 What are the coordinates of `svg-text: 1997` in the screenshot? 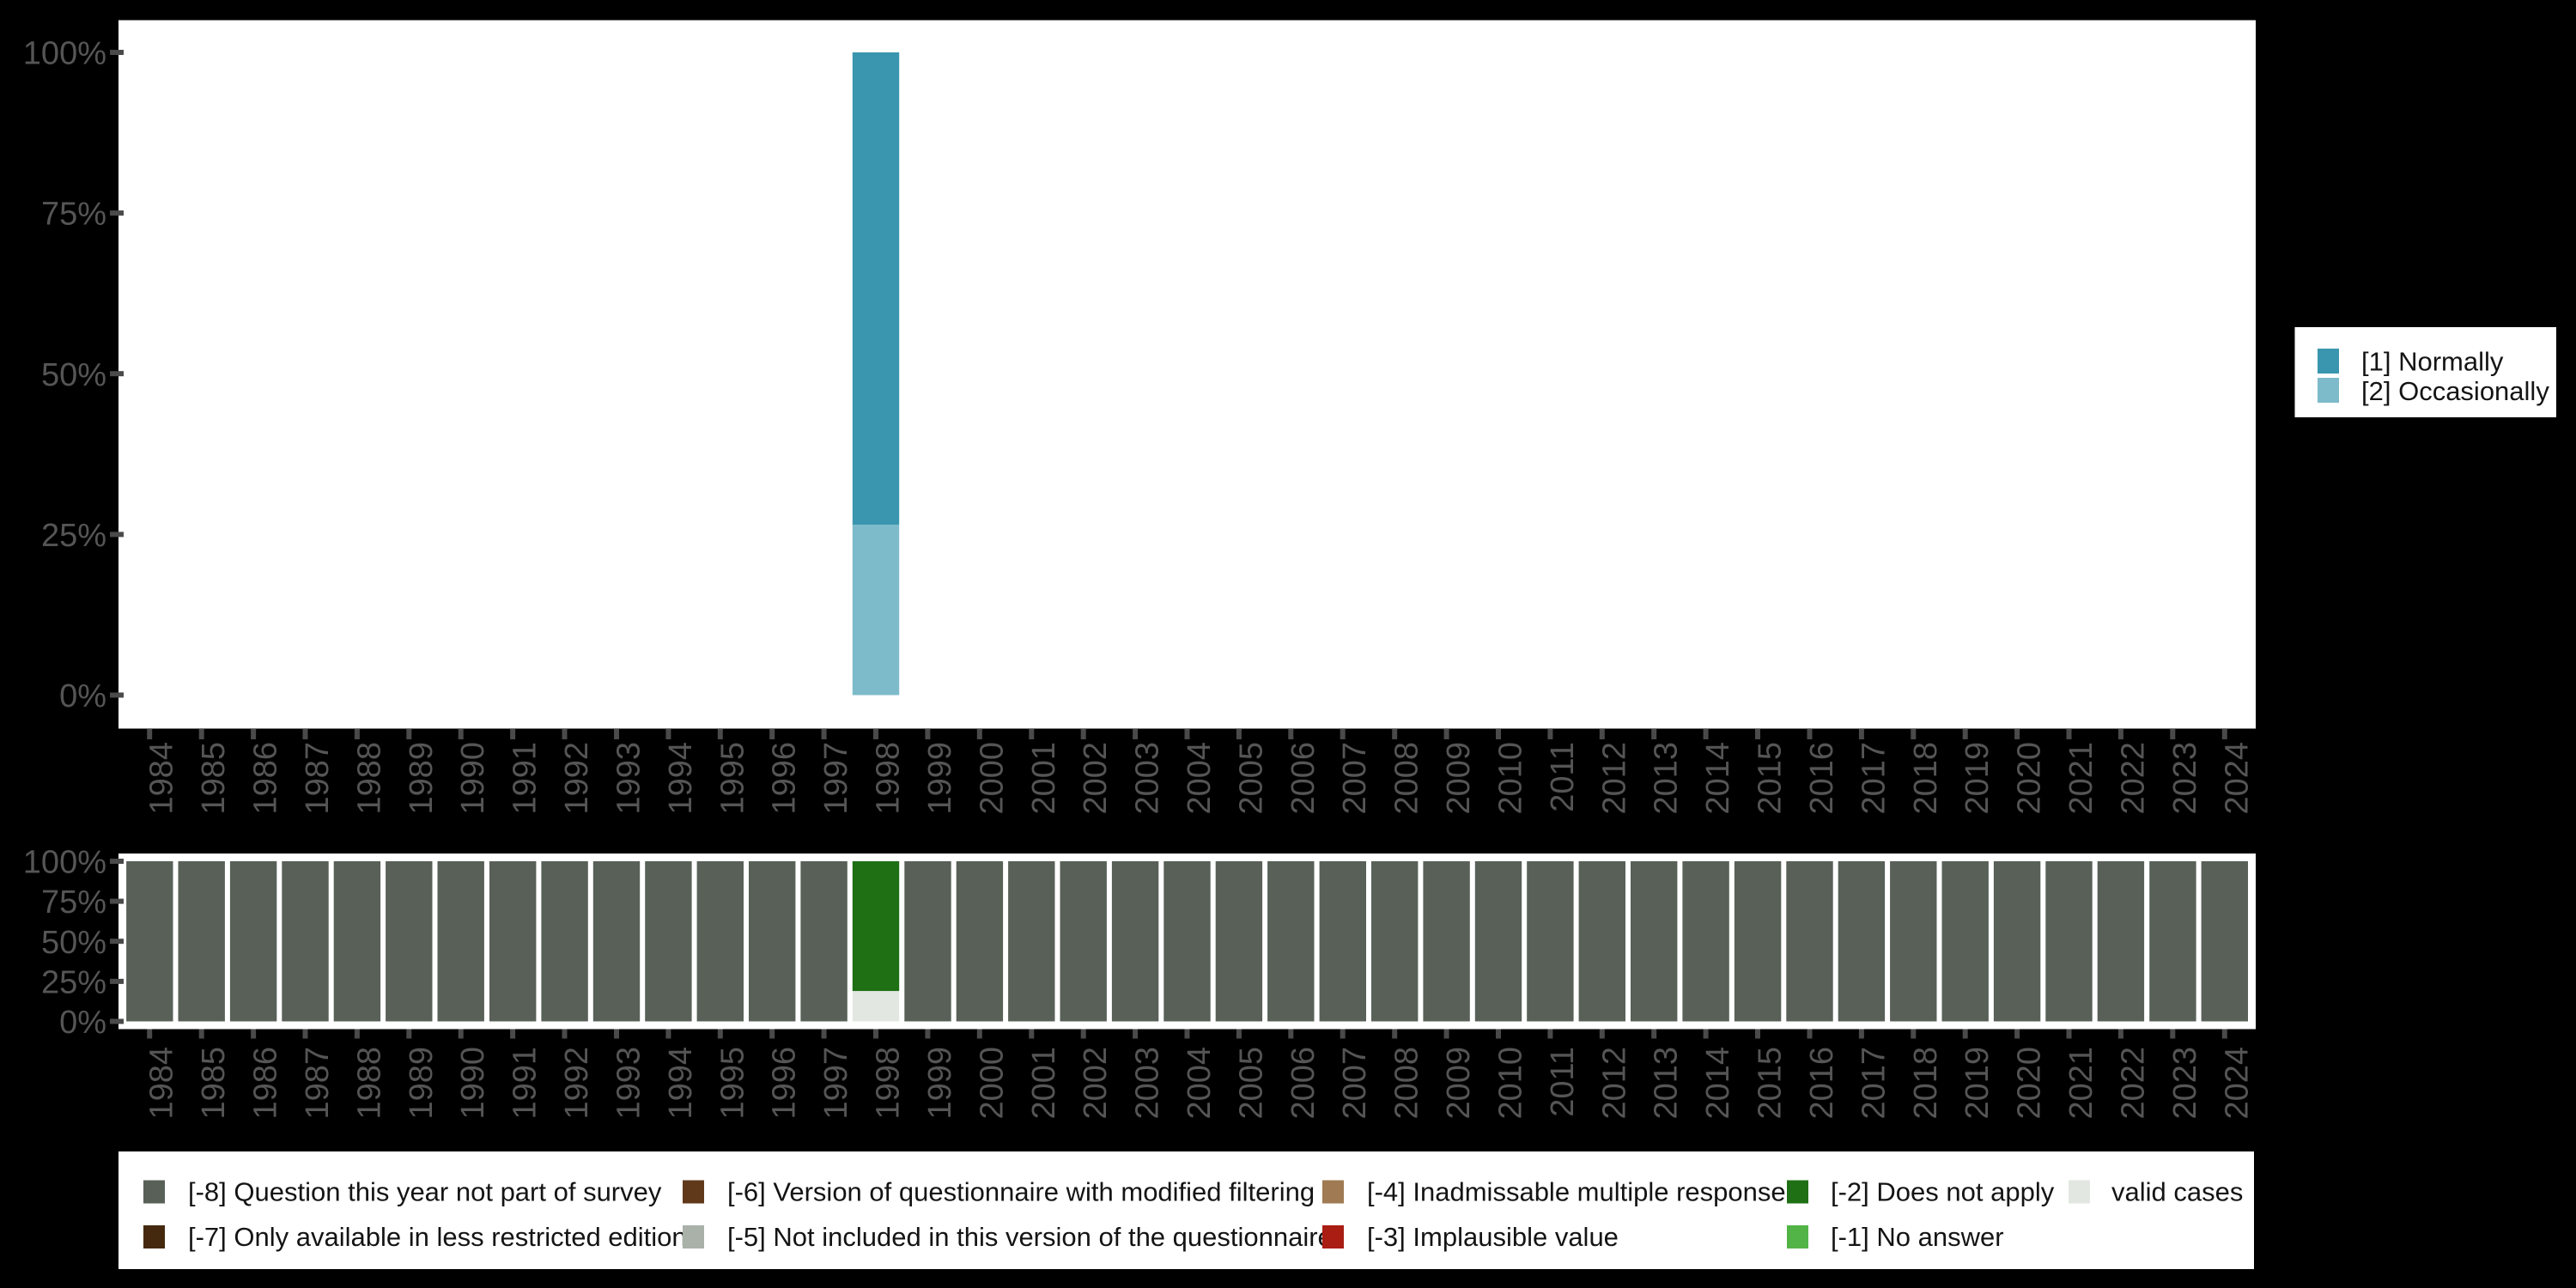 It's located at (836, 1083).